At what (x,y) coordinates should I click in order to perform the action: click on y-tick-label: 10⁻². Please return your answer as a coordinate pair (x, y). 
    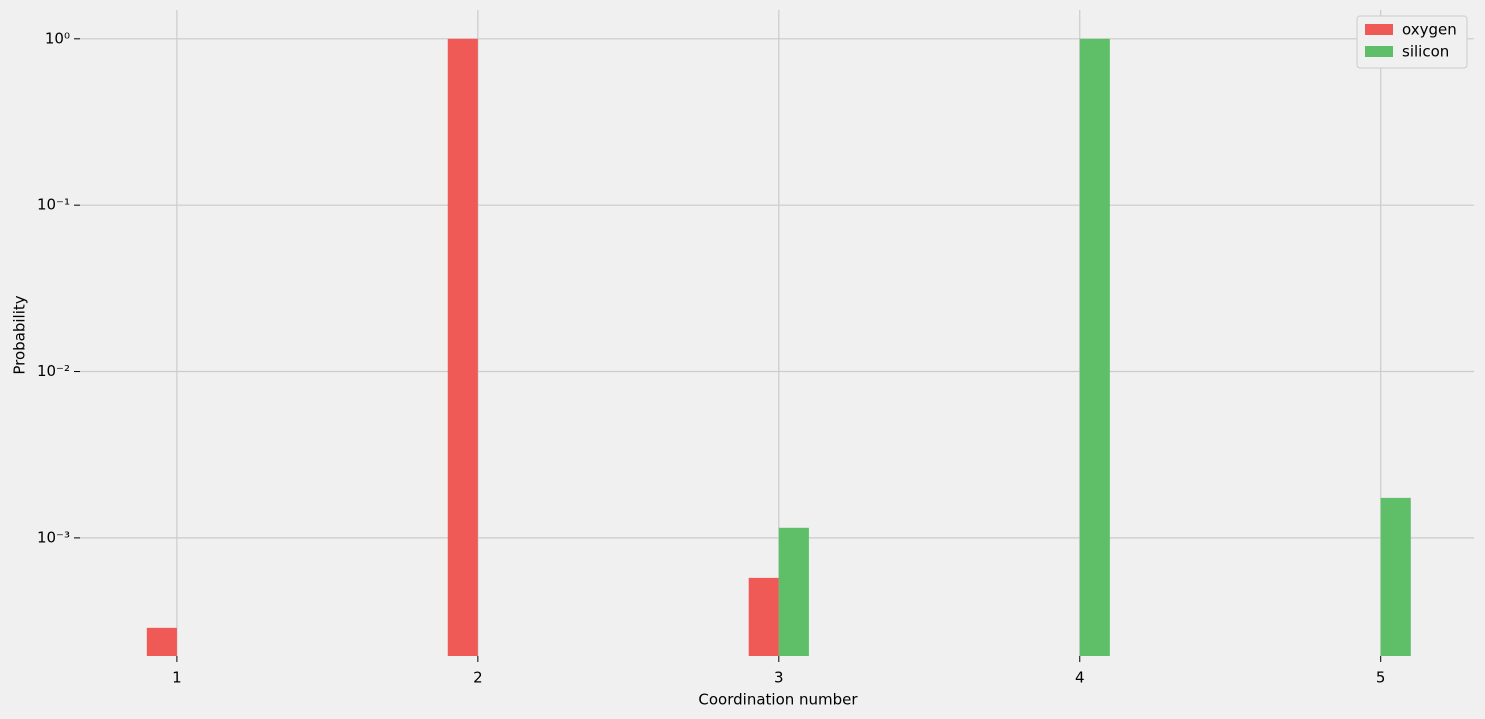
    Looking at the image, I should click on (53, 371).